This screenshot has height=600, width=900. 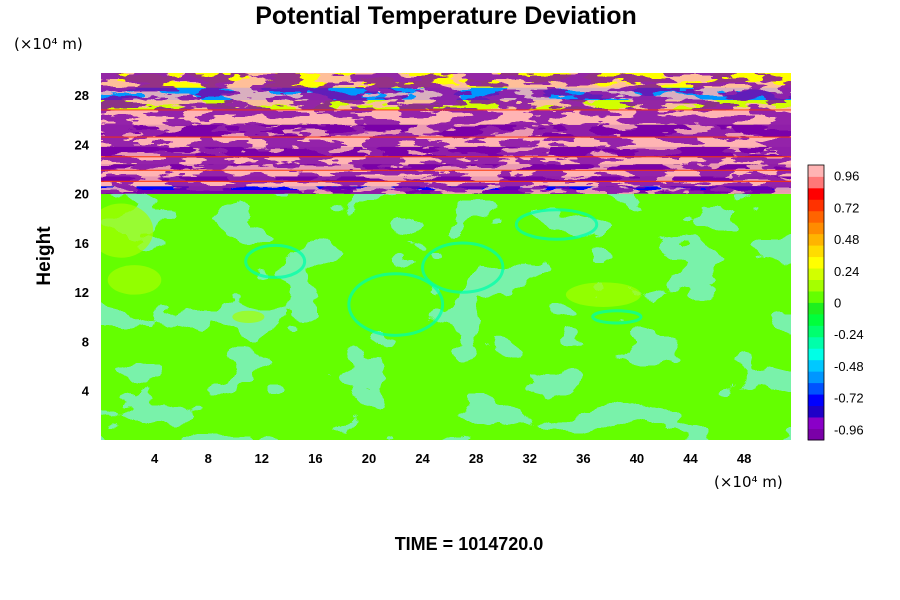 What do you see at coordinates (446, 16) in the screenshot?
I see `chart-title: Potential Temperature Deviation` at bounding box center [446, 16].